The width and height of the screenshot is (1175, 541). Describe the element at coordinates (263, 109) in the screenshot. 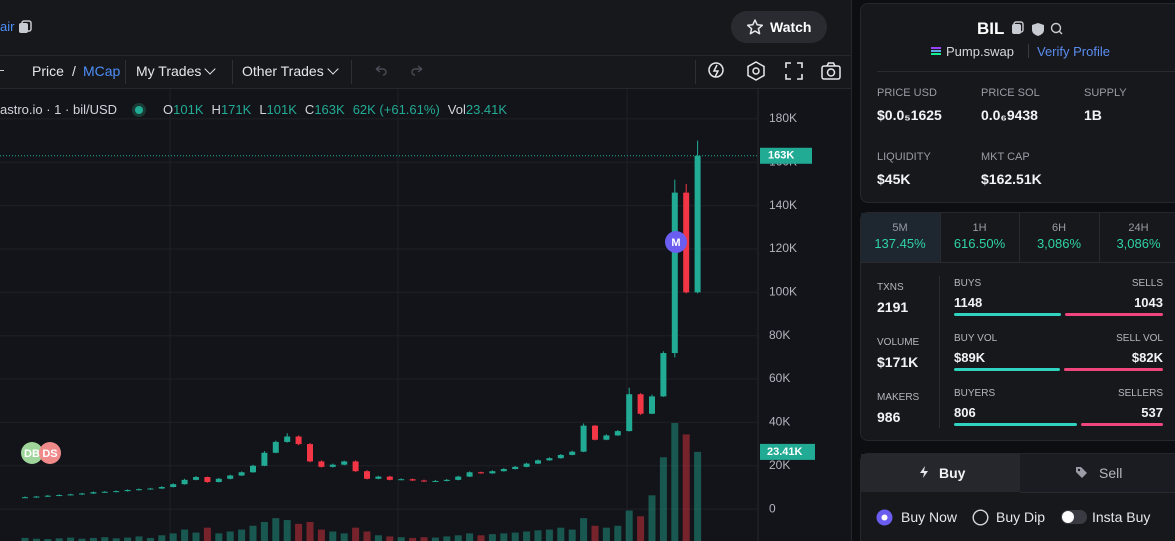

I see `ohlc-key: L` at that location.